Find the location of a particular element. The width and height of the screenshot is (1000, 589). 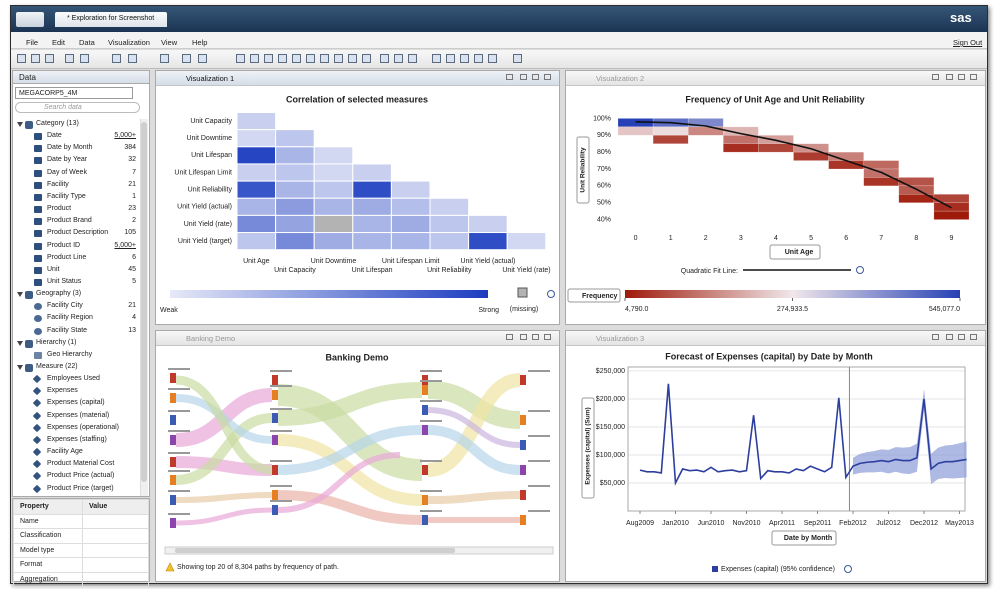

home-button is located at coordinates (30, 19).